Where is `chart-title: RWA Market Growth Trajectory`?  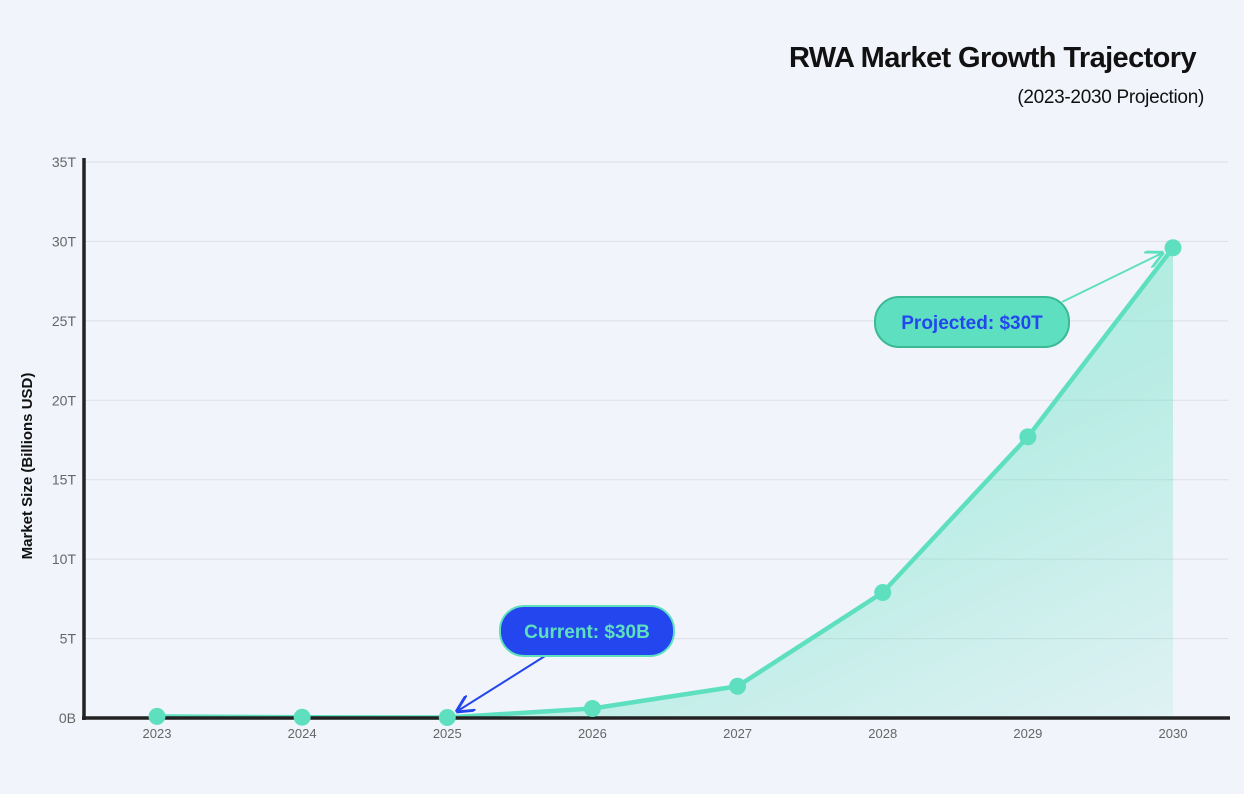
chart-title: RWA Market Growth Trajectory is located at coordinates (992, 58).